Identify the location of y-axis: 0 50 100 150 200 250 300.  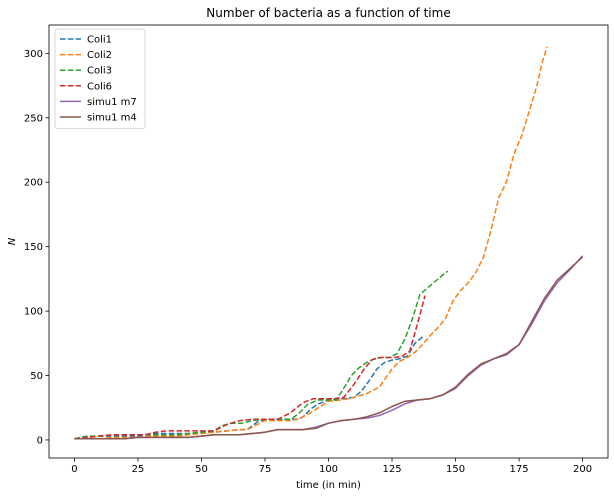
(36, 247).